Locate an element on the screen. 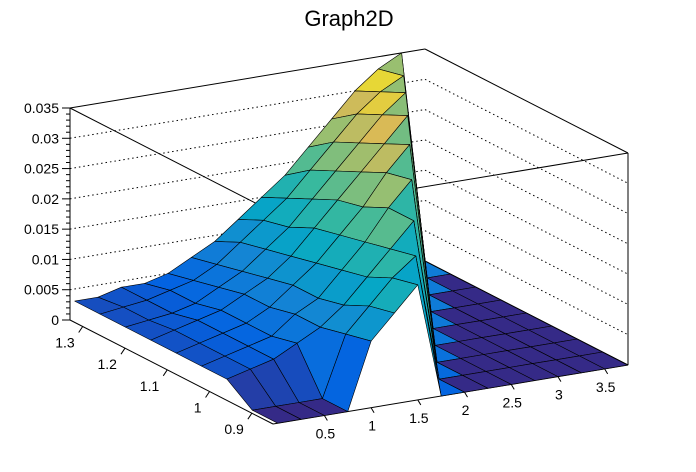  right-bottom-edge is located at coordinates (526, 313).